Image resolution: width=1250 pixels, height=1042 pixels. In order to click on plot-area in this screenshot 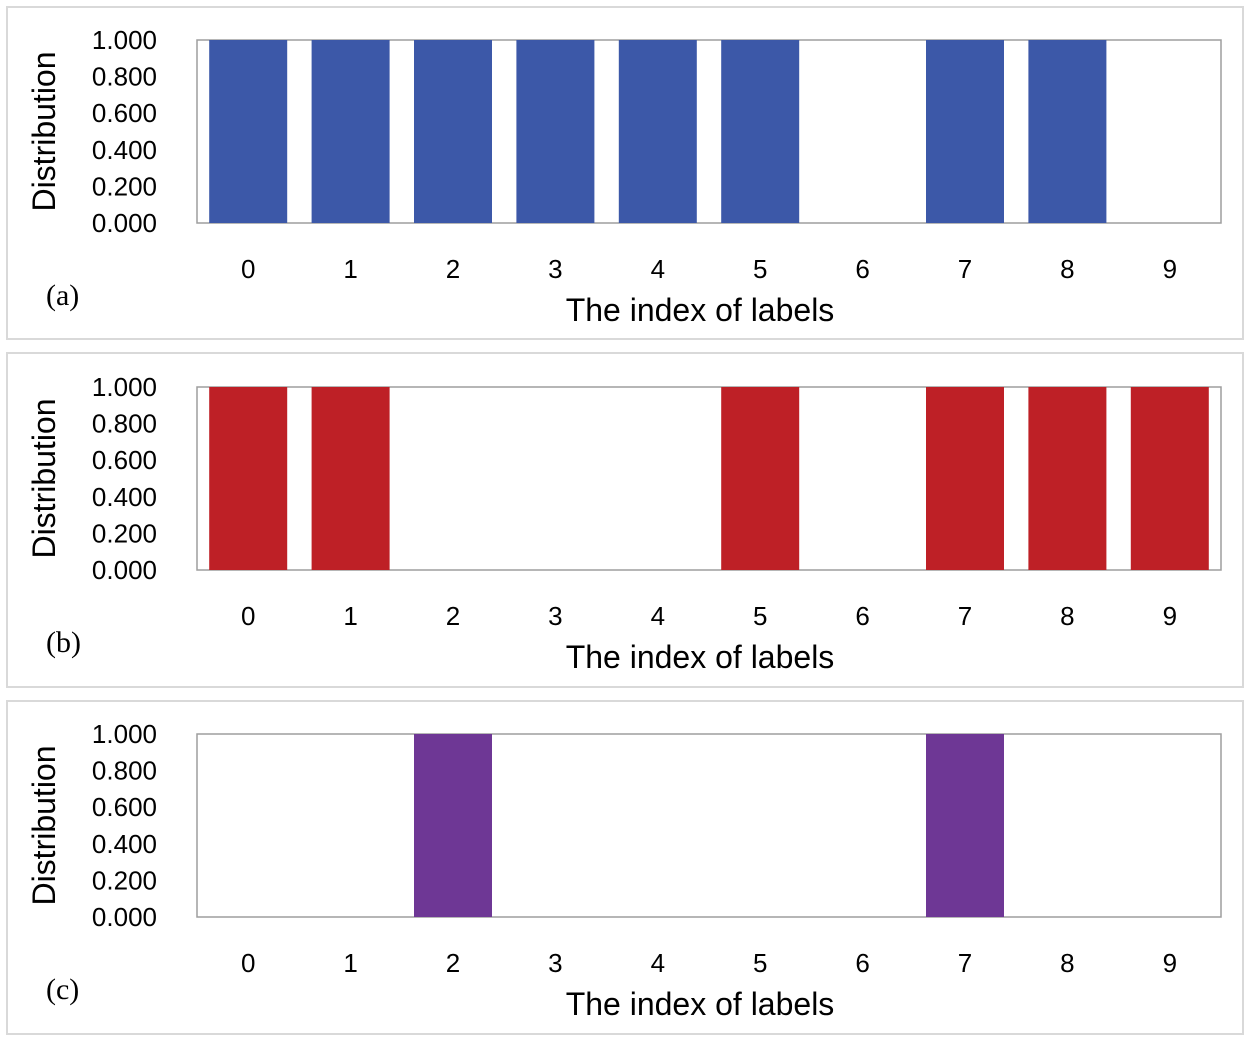, I will do `click(709, 825)`.